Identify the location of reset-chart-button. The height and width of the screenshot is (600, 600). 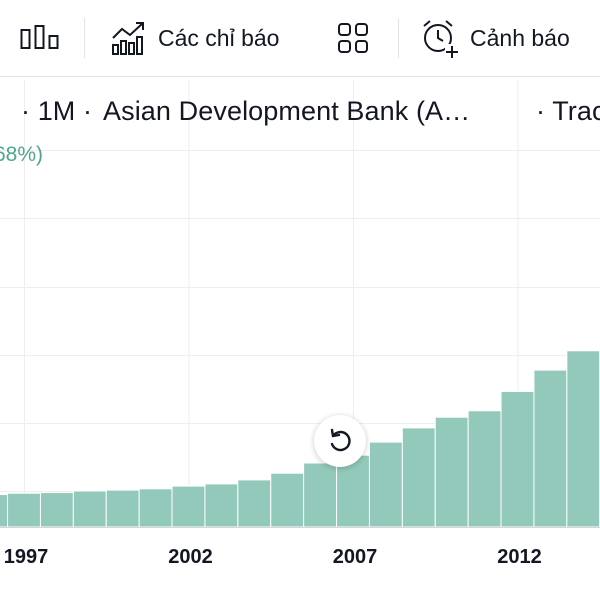
(340, 441).